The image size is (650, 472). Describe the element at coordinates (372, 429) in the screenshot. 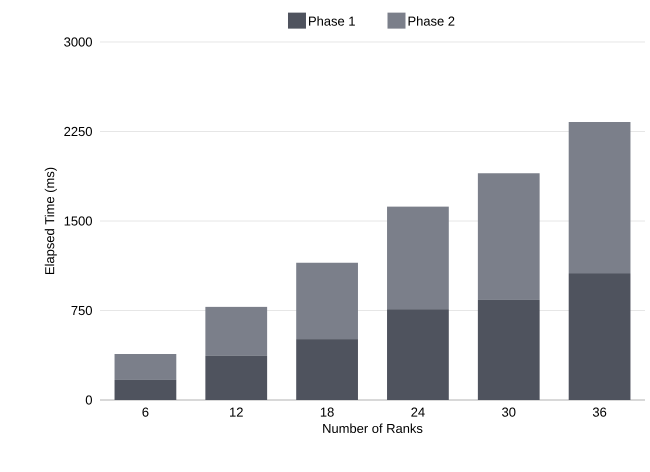

I see `x-axis-title: Number of Ranks` at that location.